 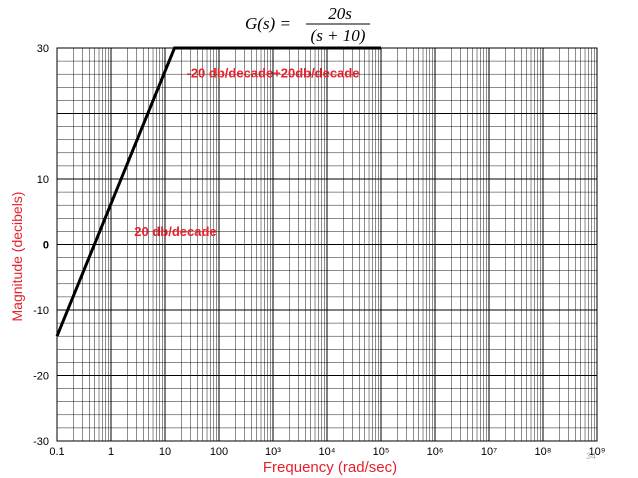 What do you see at coordinates (489, 452) in the screenshot?
I see `x-tick-label: 10⁷` at bounding box center [489, 452].